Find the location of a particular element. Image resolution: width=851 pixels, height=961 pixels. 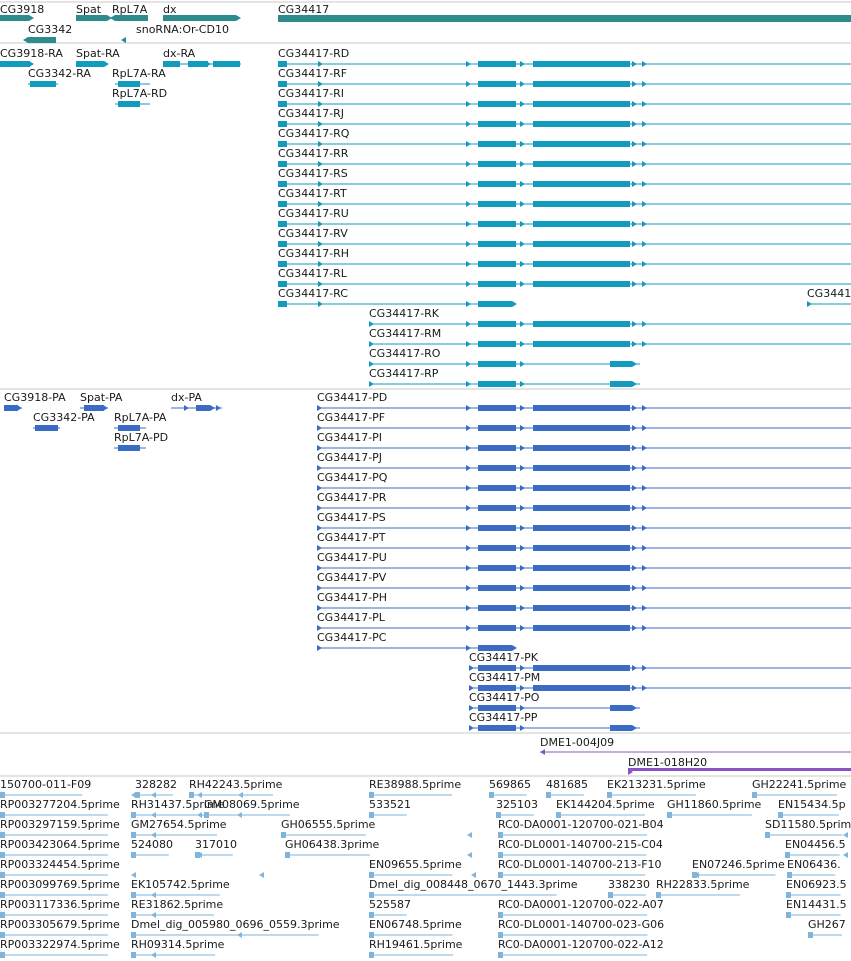

est-label: RC0-DL0001-140700-023-G06 is located at coordinates (581, 924).